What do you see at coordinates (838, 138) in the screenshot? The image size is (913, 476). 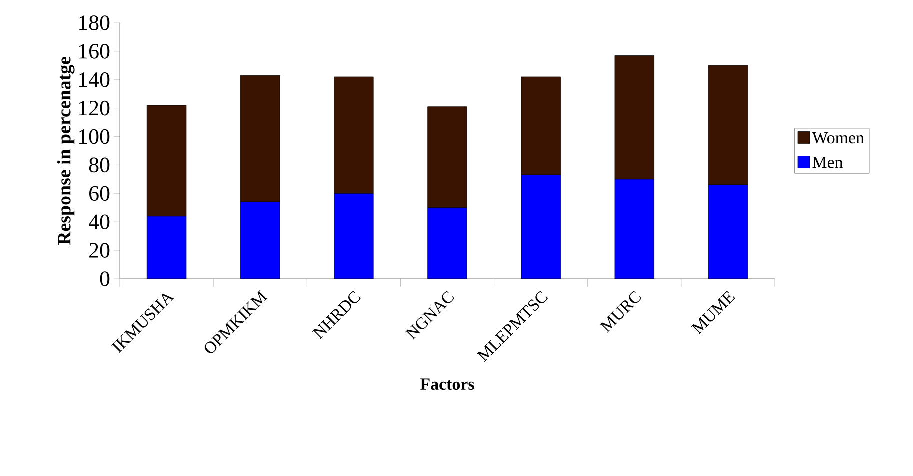 I see `legend-label: Women` at bounding box center [838, 138].